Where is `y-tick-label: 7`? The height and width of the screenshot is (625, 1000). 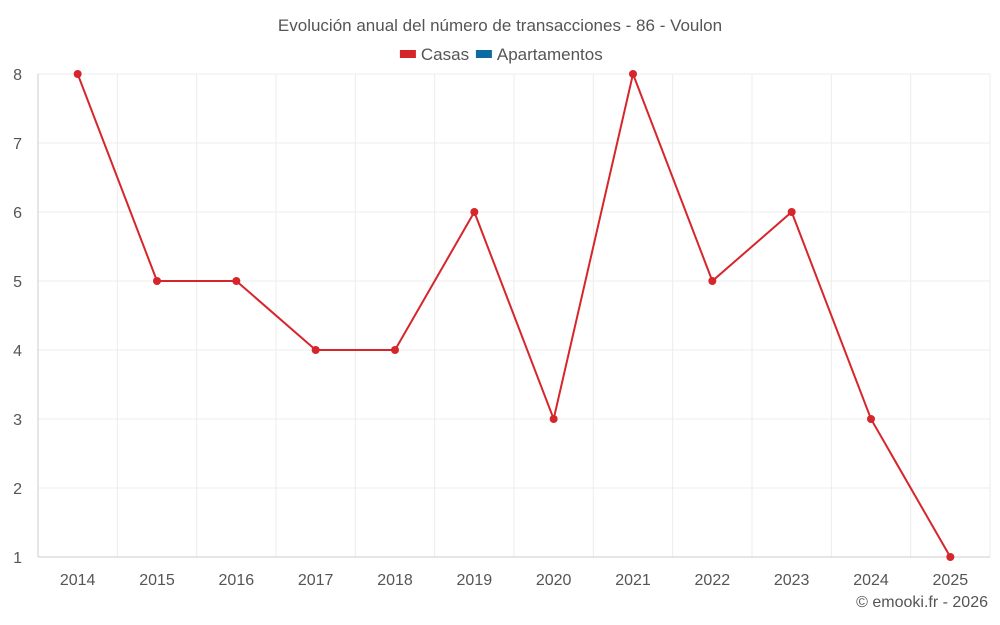
y-tick-label: 7 is located at coordinates (17, 144).